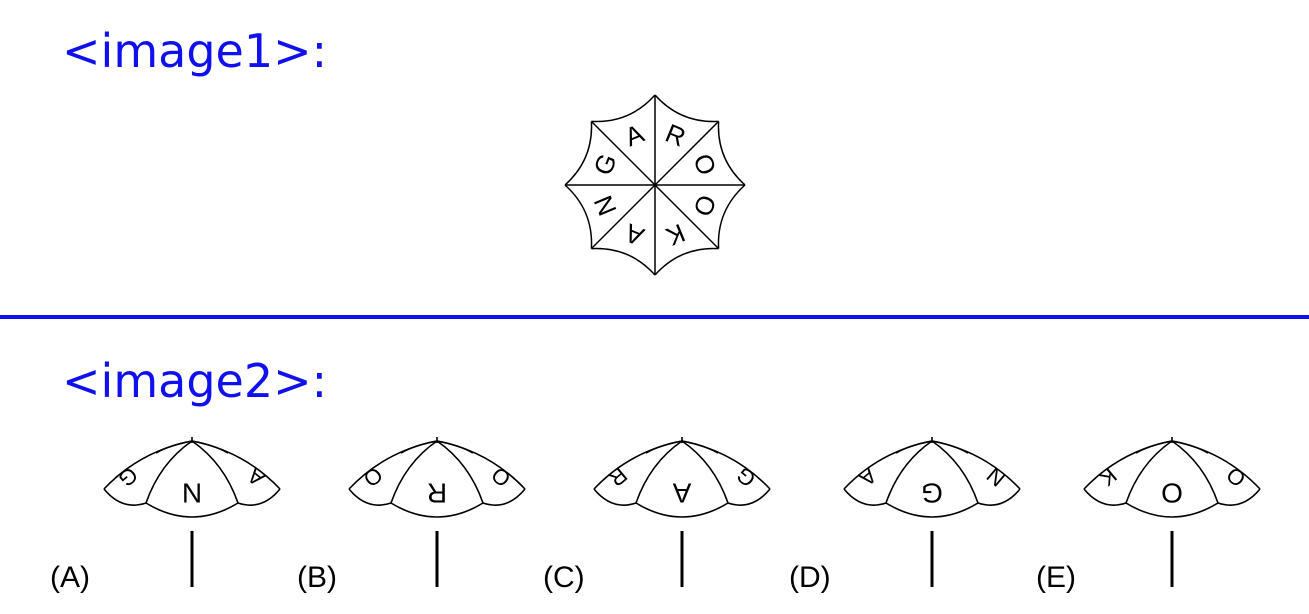 The image size is (1309, 614). I want to click on option-a-label: (A), so click(70, 578).